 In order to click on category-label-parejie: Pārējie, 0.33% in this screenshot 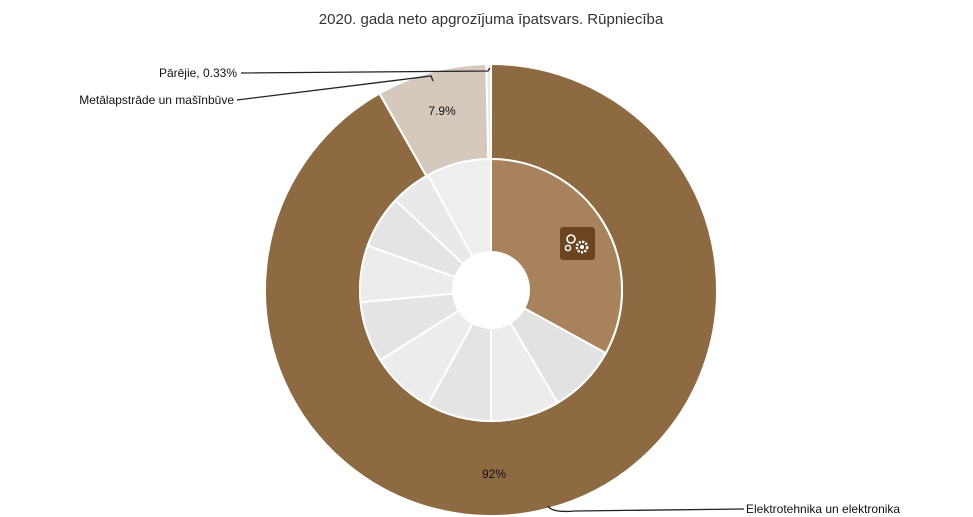, I will do `click(198, 73)`.